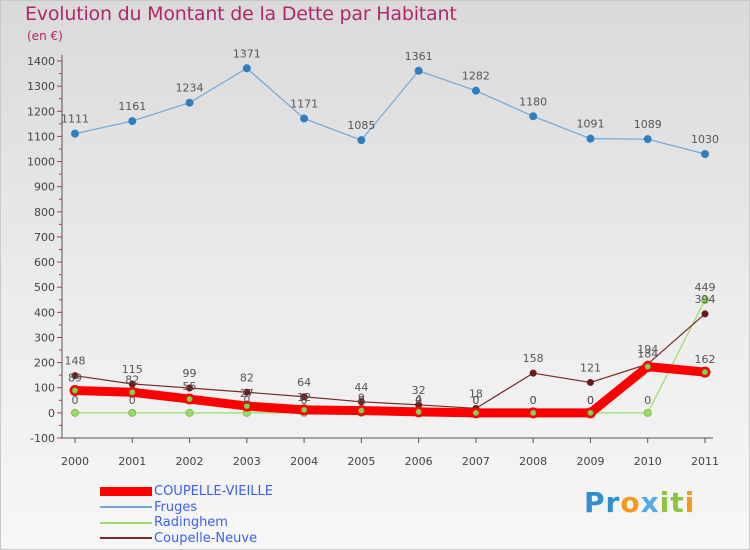 The image size is (750, 550). Describe the element at coordinates (648, 124) in the screenshot. I see `data-label: 1089` at that location.